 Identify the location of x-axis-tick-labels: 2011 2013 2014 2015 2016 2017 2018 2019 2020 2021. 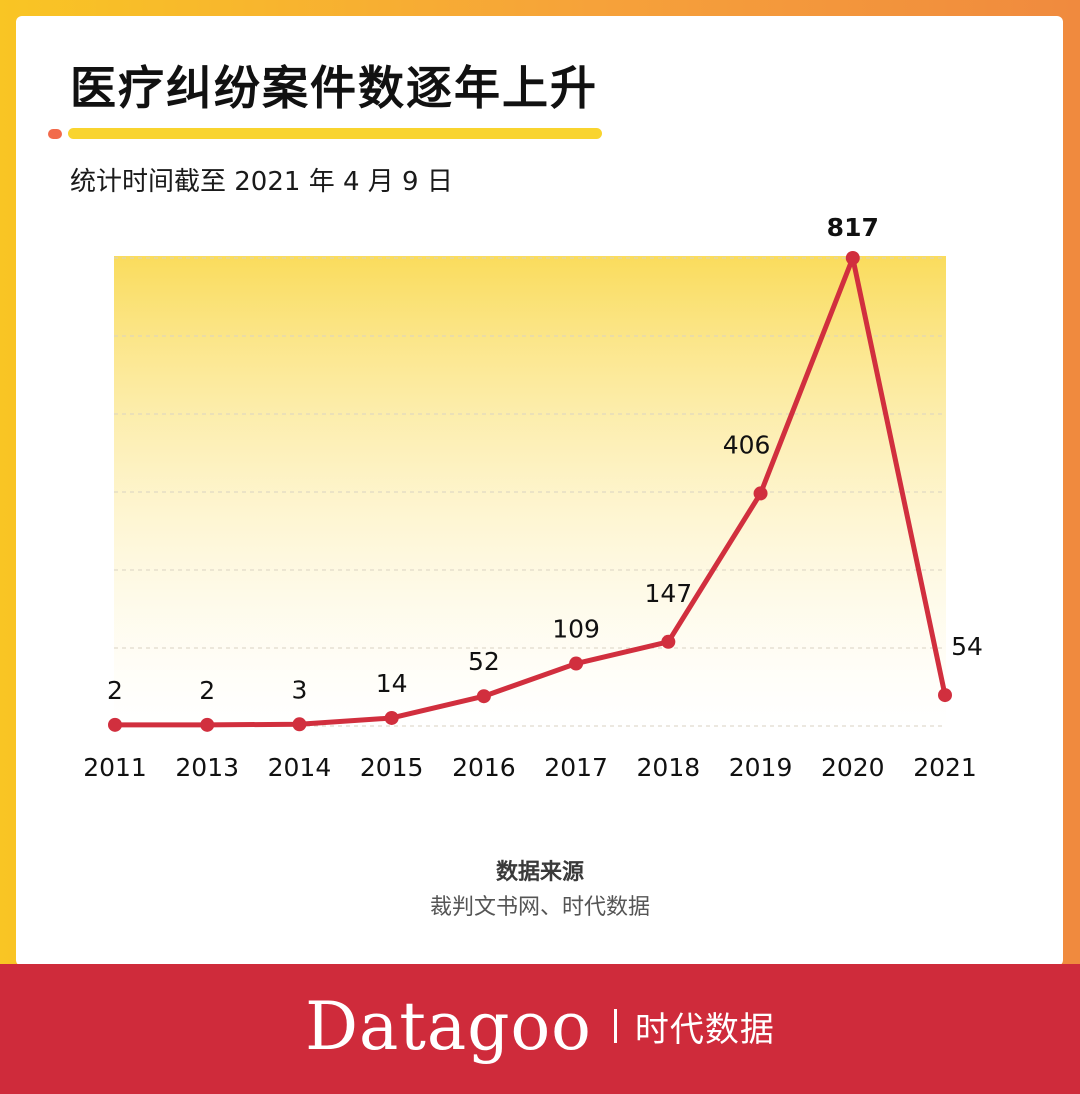
(530, 767).